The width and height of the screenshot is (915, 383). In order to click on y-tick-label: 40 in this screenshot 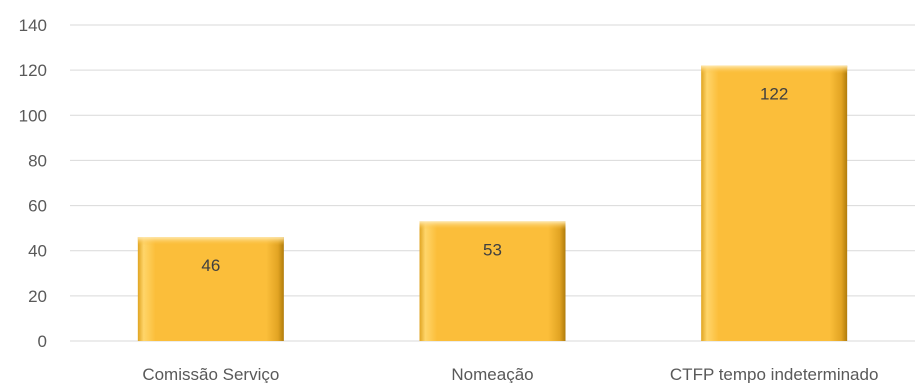, I will do `click(37, 251)`.